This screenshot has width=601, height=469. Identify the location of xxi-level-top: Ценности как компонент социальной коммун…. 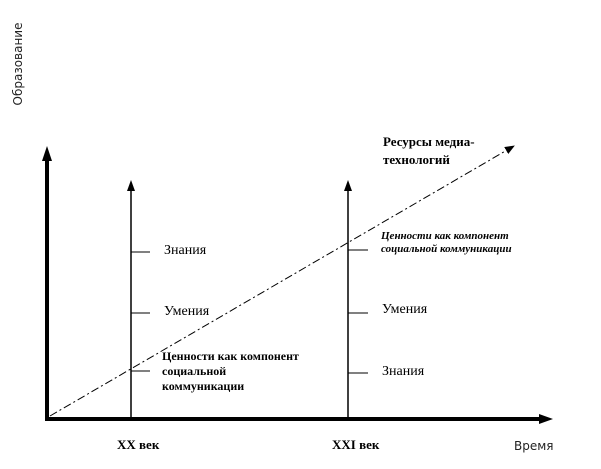
(446, 243).